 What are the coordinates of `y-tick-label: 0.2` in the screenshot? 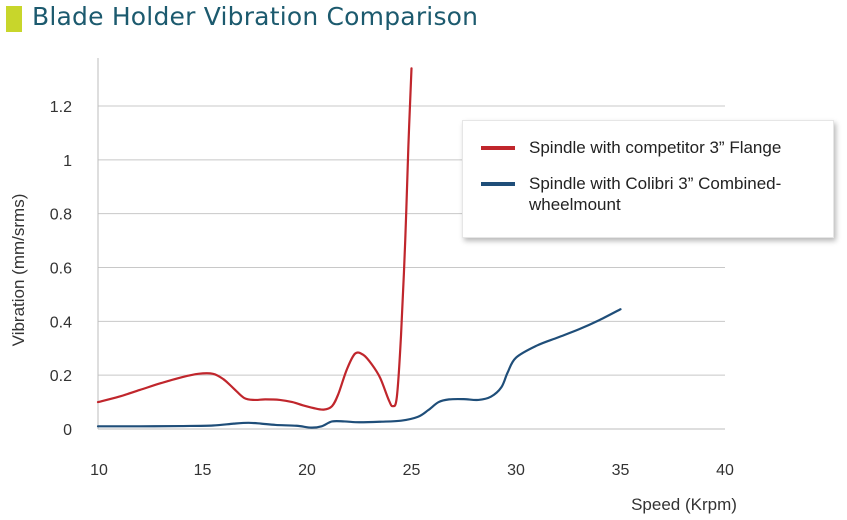 It's located at (61, 376).